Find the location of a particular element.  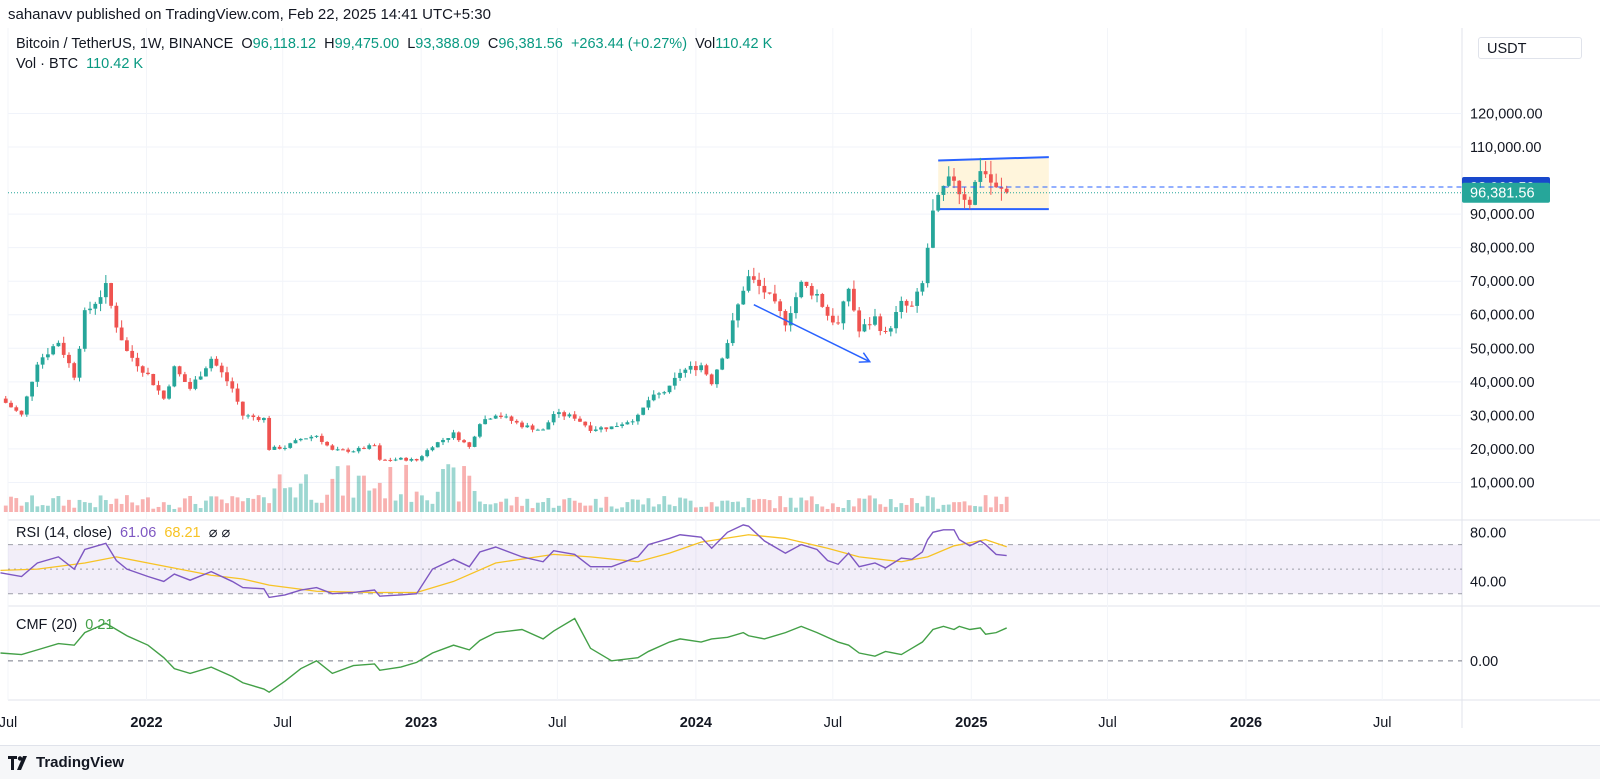

currency-button: USDT is located at coordinates (1530, 48).